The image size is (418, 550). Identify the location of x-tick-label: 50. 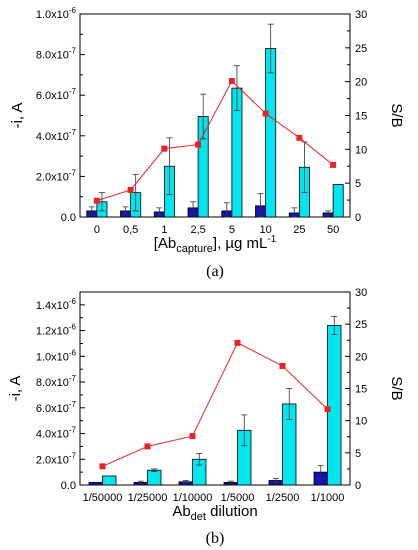
(333, 230).